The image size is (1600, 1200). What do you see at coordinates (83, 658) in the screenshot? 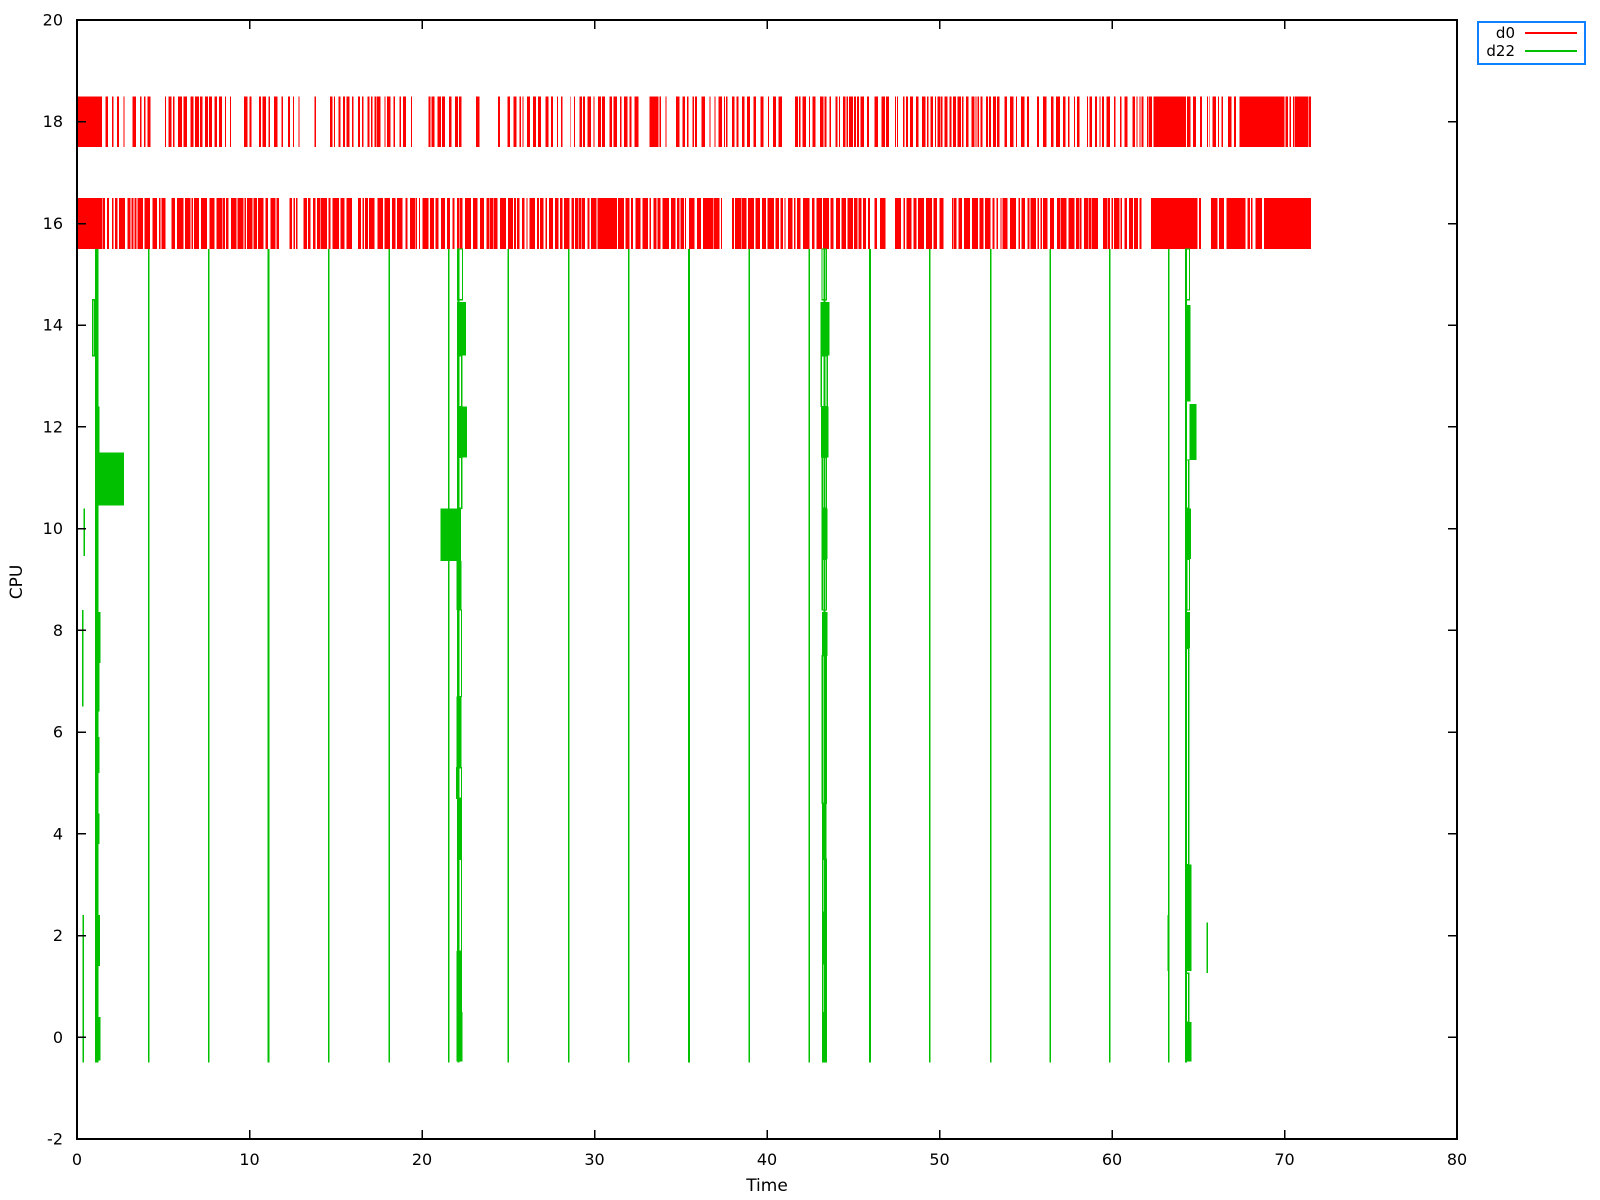
I see `d22-event-bar` at bounding box center [83, 658].